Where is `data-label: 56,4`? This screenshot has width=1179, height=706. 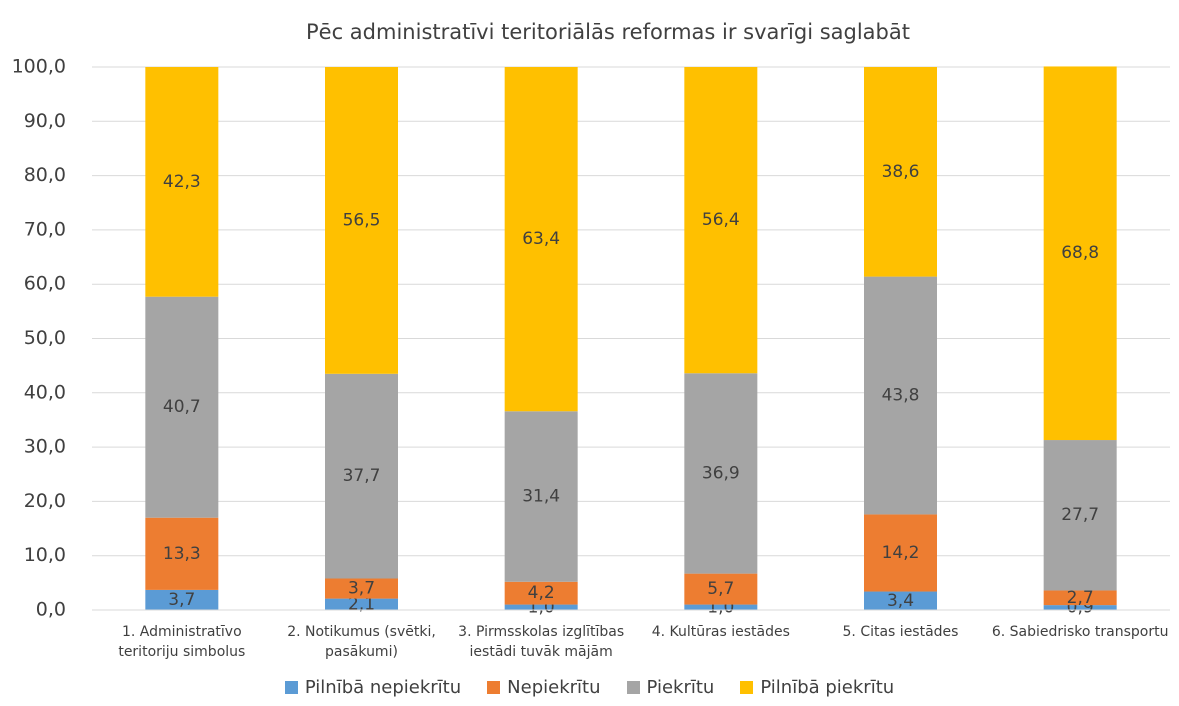 data-label: 56,4 is located at coordinates (721, 220).